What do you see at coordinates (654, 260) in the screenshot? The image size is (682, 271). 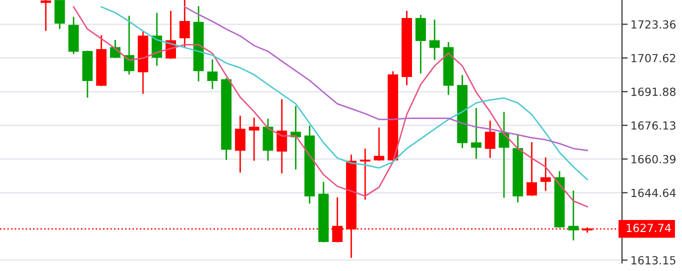 I see `y-tick-label: 1613.15` at bounding box center [654, 260].